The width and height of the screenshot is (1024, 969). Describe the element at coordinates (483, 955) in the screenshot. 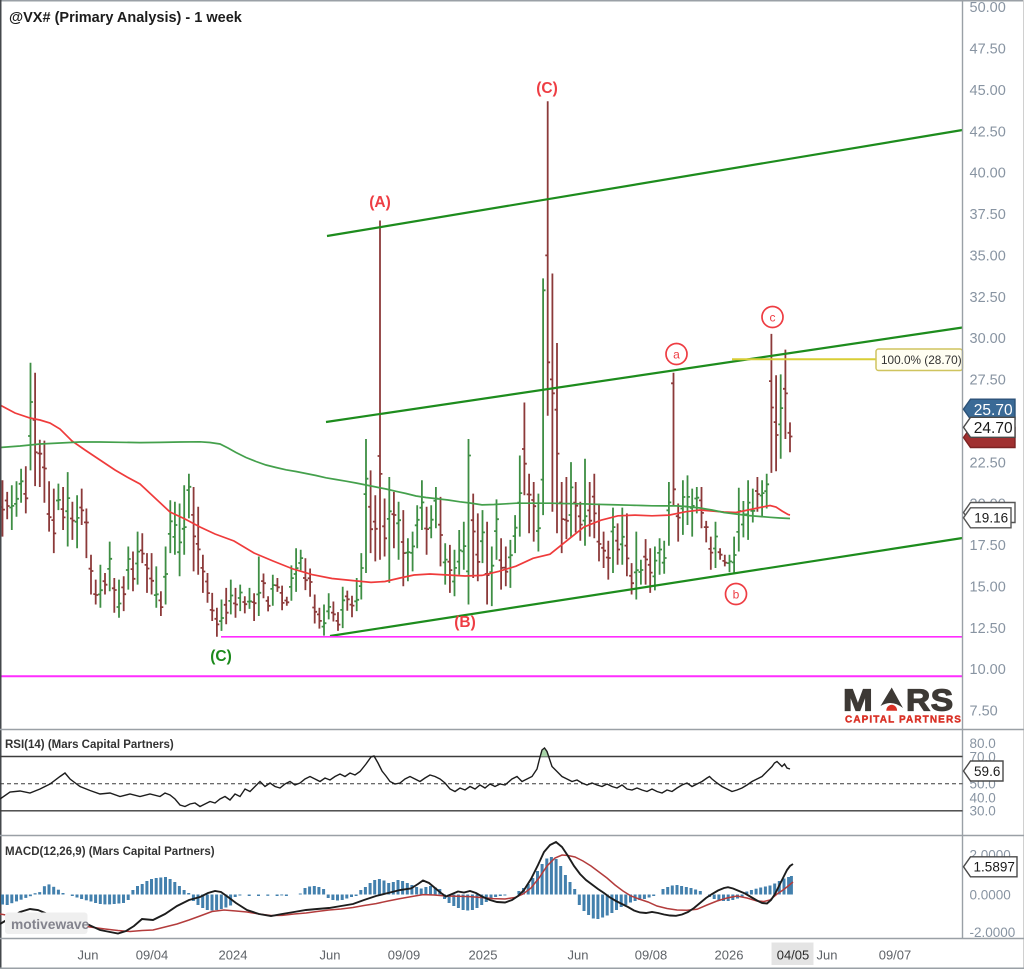

I see `svg-text: 2025` at that location.